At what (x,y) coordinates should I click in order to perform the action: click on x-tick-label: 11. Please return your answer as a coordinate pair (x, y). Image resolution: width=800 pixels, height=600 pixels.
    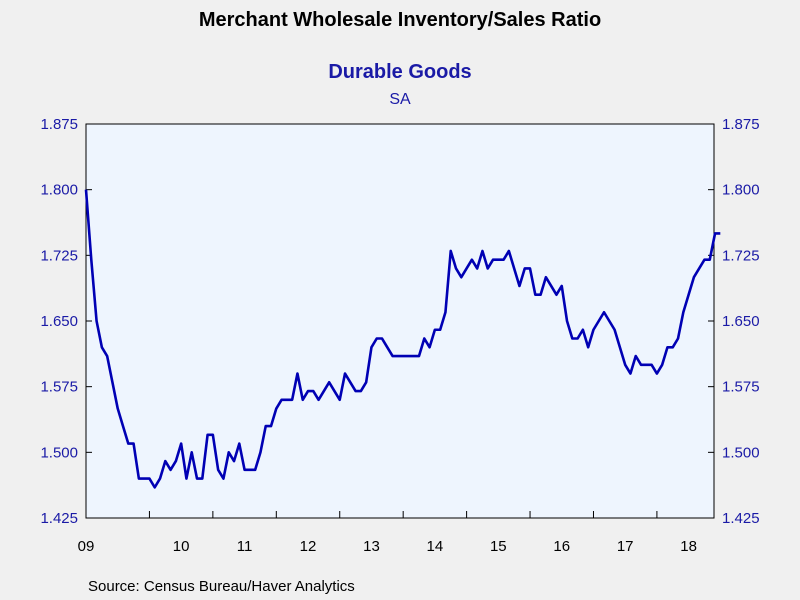
    Looking at the image, I should click on (245, 546).